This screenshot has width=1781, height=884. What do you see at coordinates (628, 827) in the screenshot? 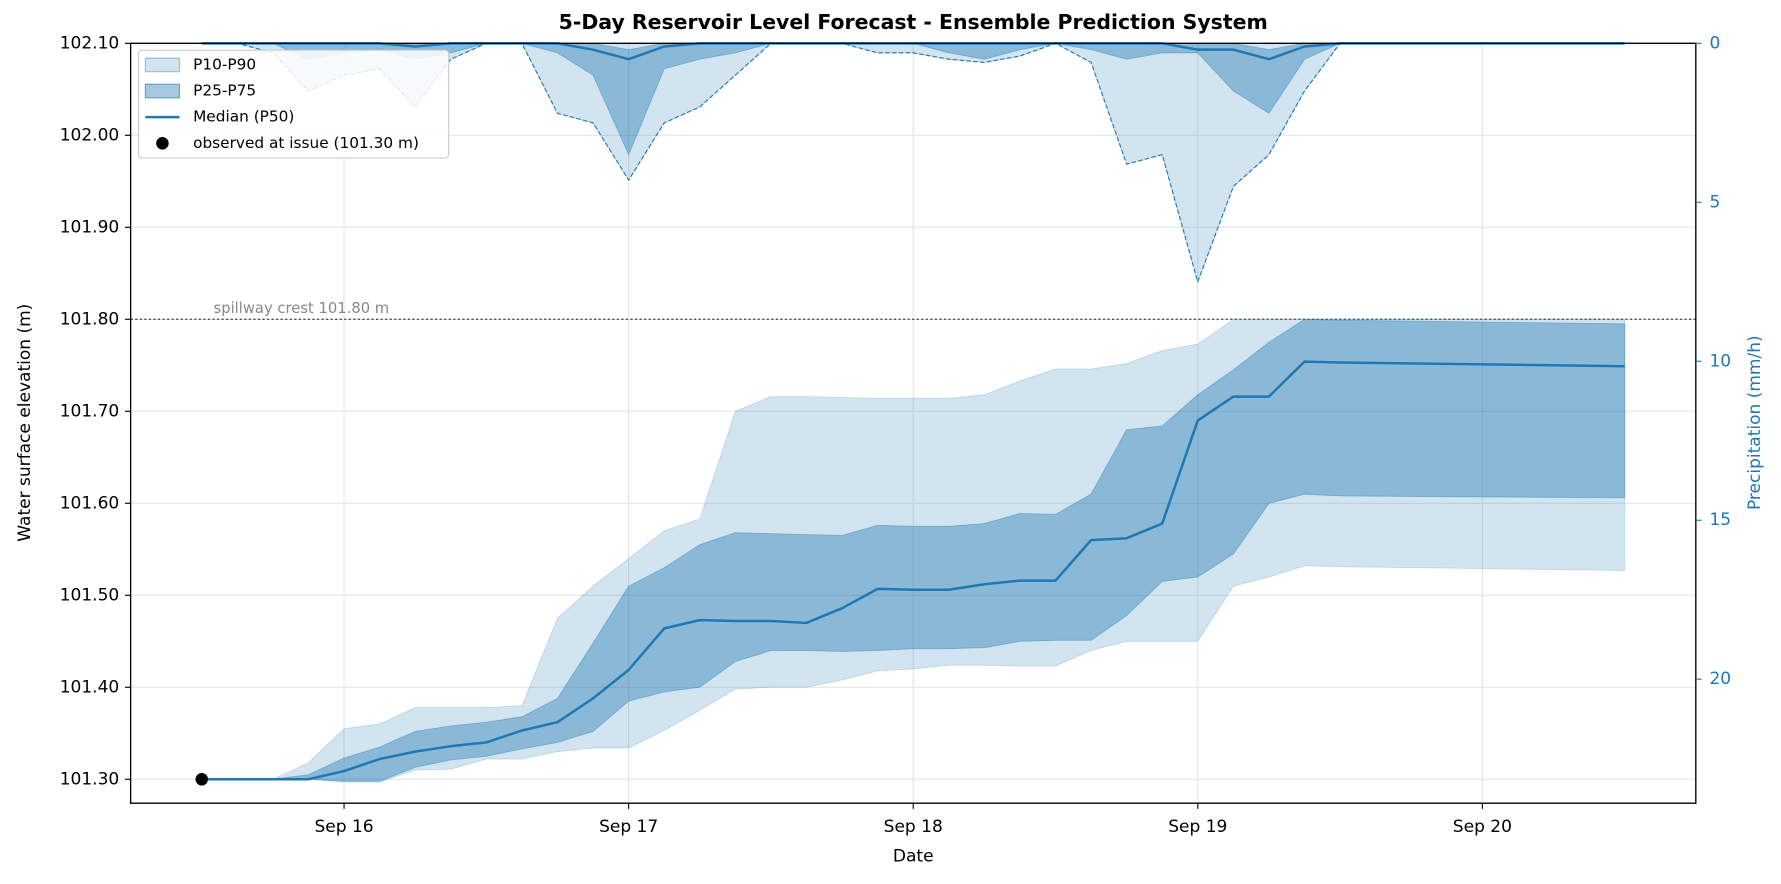
I see `x-tick-label: Sep 17` at bounding box center [628, 827].